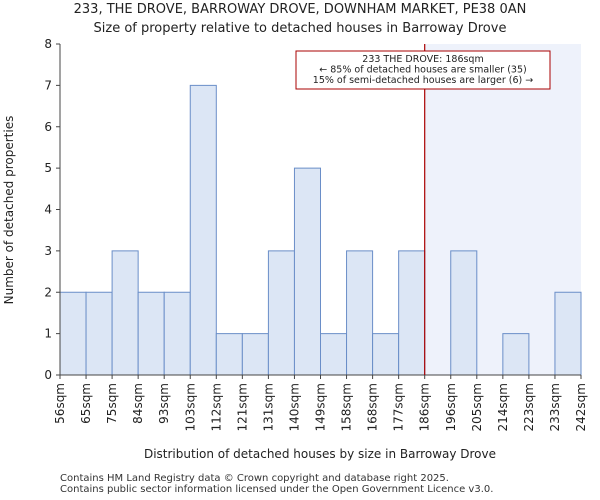 The width and height of the screenshot is (600, 500). I want to click on histogram-bar-177sqm, so click(412, 313).